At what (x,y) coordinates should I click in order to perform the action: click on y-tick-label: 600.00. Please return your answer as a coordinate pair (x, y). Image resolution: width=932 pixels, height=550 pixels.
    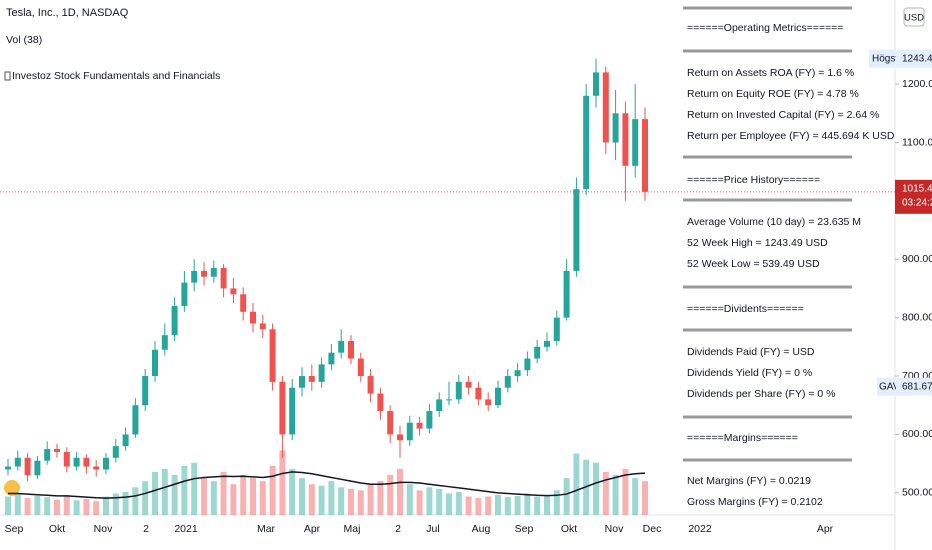
    Looking at the image, I should click on (917, 434).